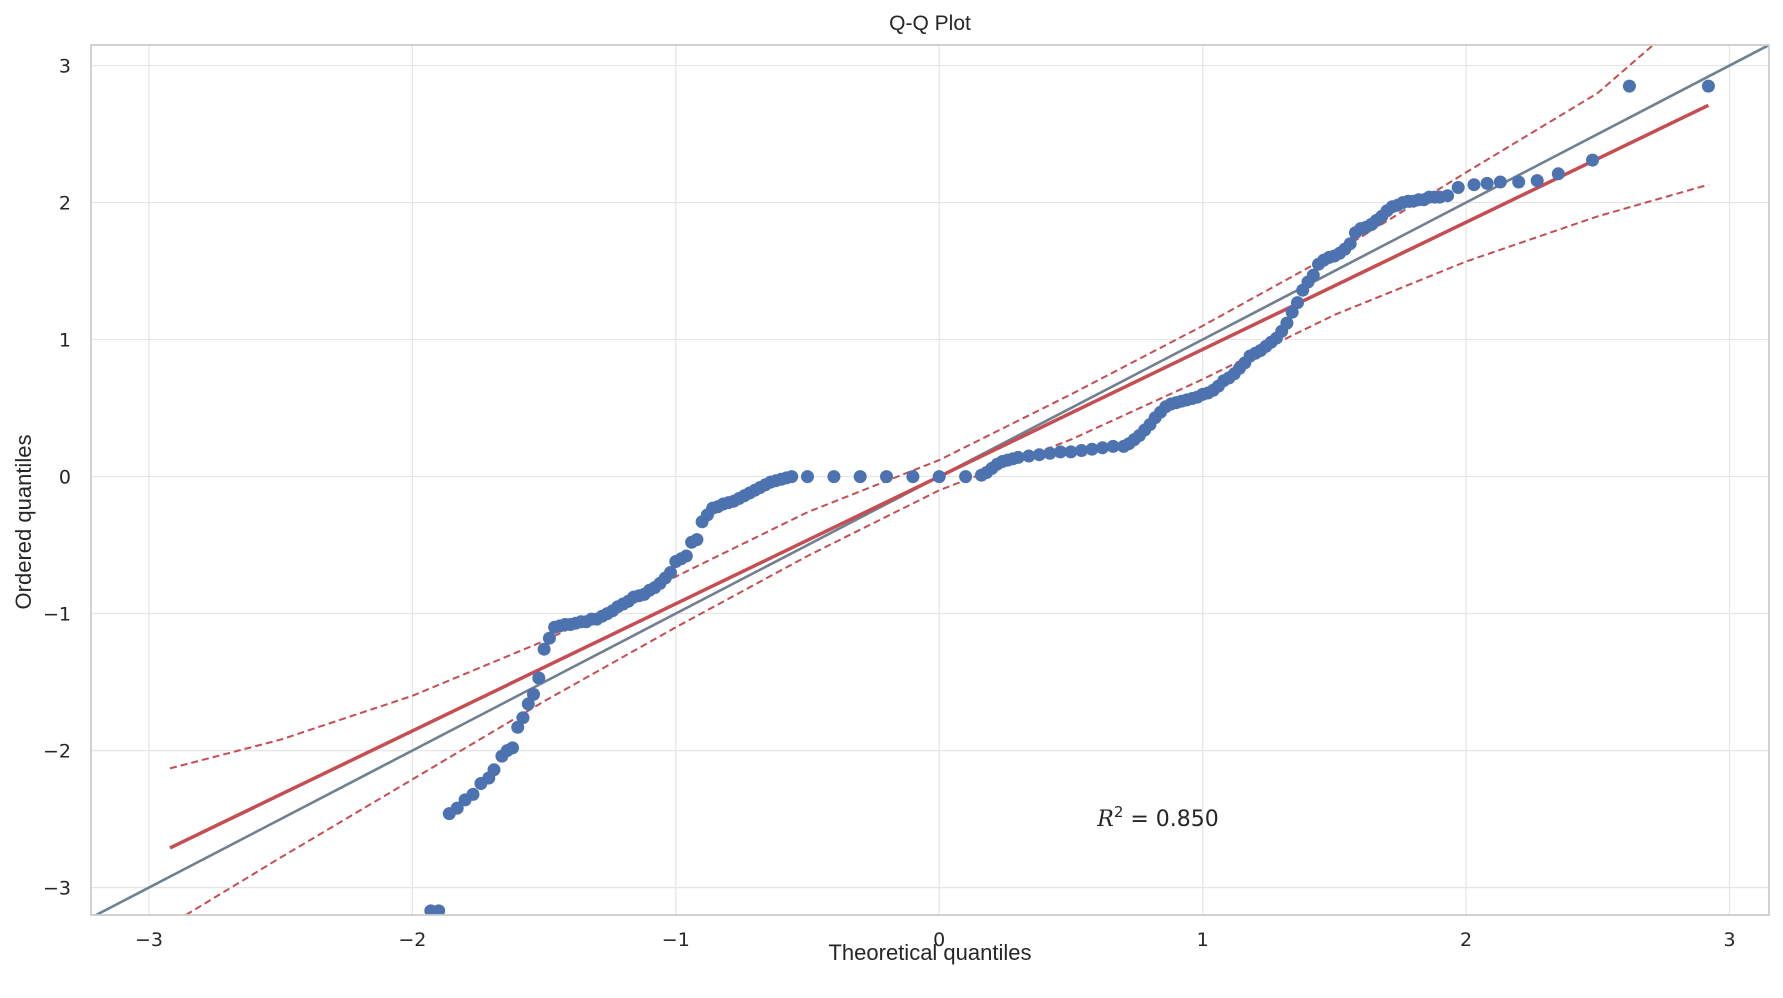 This screenshot has width=1783, height=998. I want to click on y-tick-label: 3, so click(65, 67).